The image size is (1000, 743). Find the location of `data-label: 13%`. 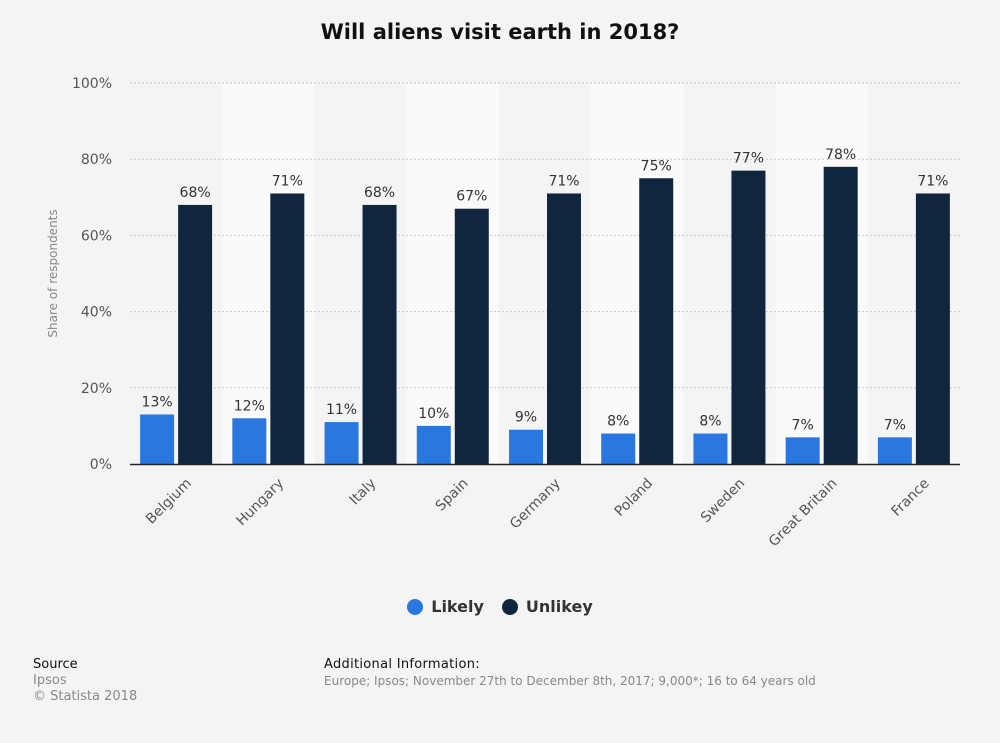

data-label: 13% is located at coordinates (157, 402).